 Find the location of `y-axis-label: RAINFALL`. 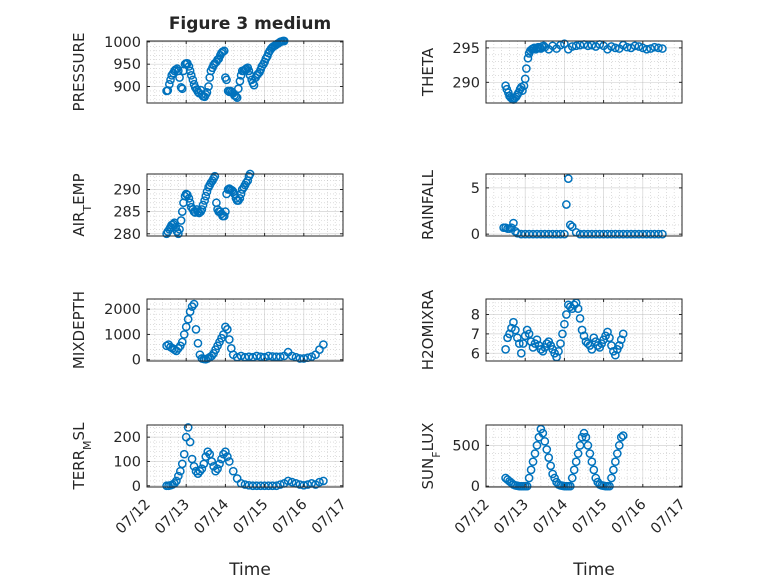

y-axis-label: RAINFALL is located at coordinates (428, 204).